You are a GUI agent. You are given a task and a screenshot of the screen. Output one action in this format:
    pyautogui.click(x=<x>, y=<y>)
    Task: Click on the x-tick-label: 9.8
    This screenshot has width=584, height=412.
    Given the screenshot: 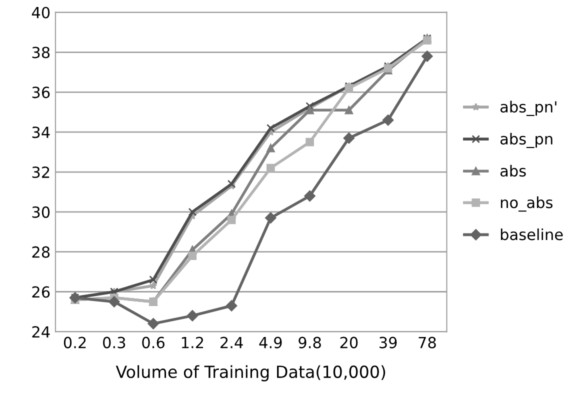 What is the action you would take?
    pyautogui.click(x=309, y=342)
    